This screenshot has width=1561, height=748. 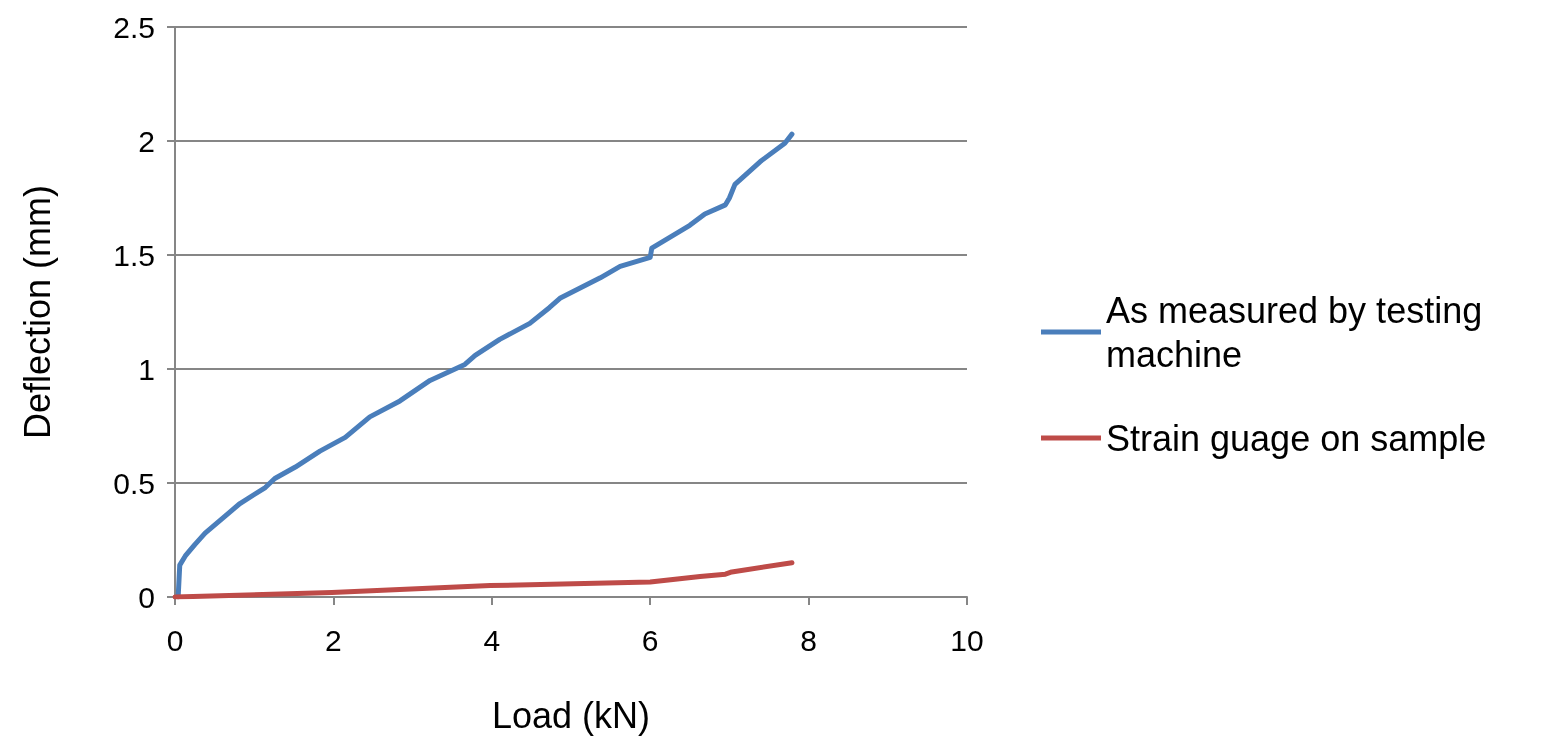 I want to click on legend-label: Strain guage on sample, so click(x=1296, y=438).